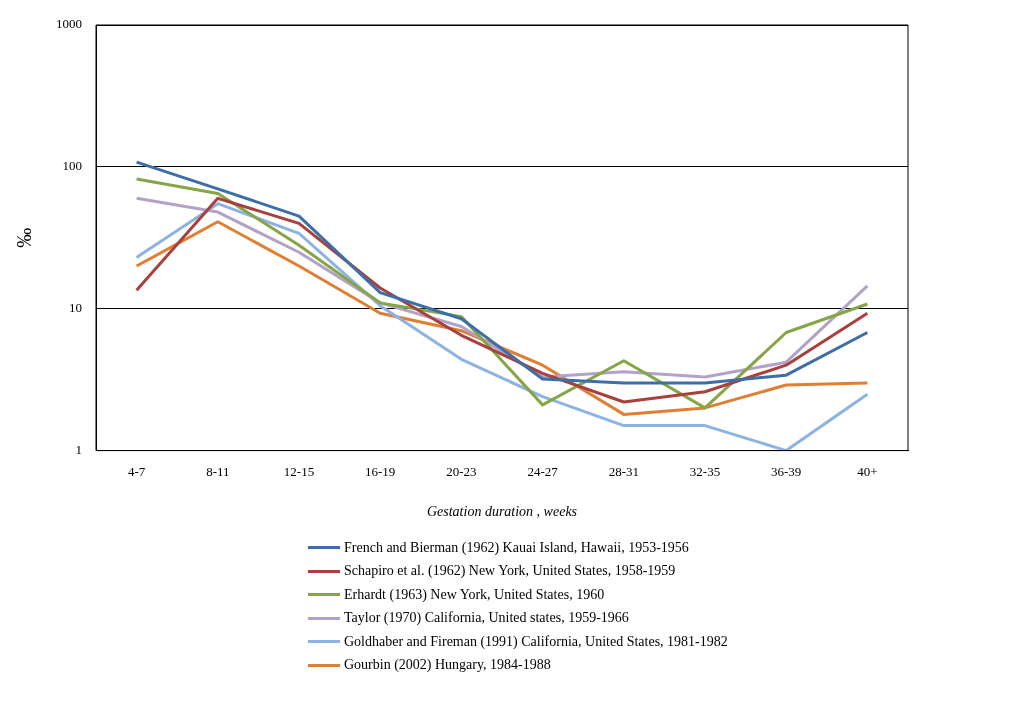  Describe the element at coordinates (24, 237) in the screenshot. I see `y-axis-title: ‰` at that location.